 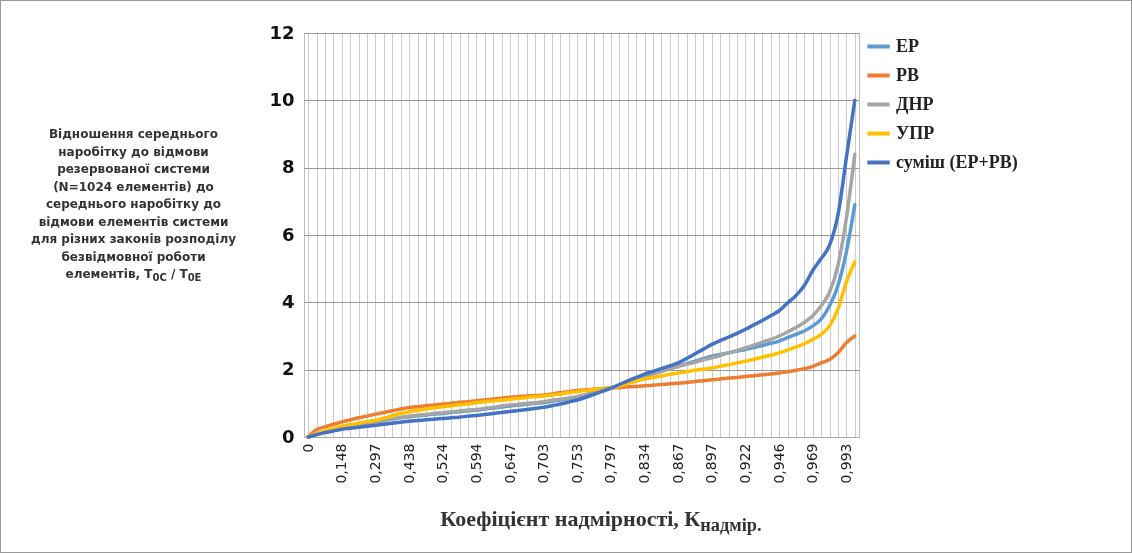 What do you see at coordinates (543, 463) in the screenshot?
I see `x-tick-label: 0,703` at bounding box center [543, 463].